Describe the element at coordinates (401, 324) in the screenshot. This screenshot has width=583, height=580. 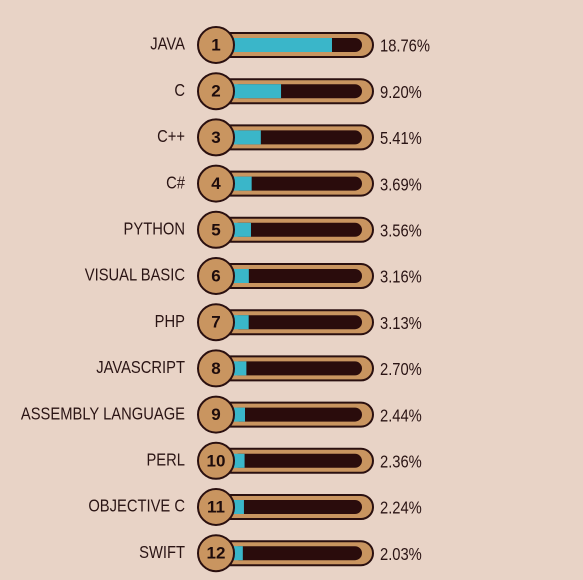
I see `value-label: 3.13%` at that location.